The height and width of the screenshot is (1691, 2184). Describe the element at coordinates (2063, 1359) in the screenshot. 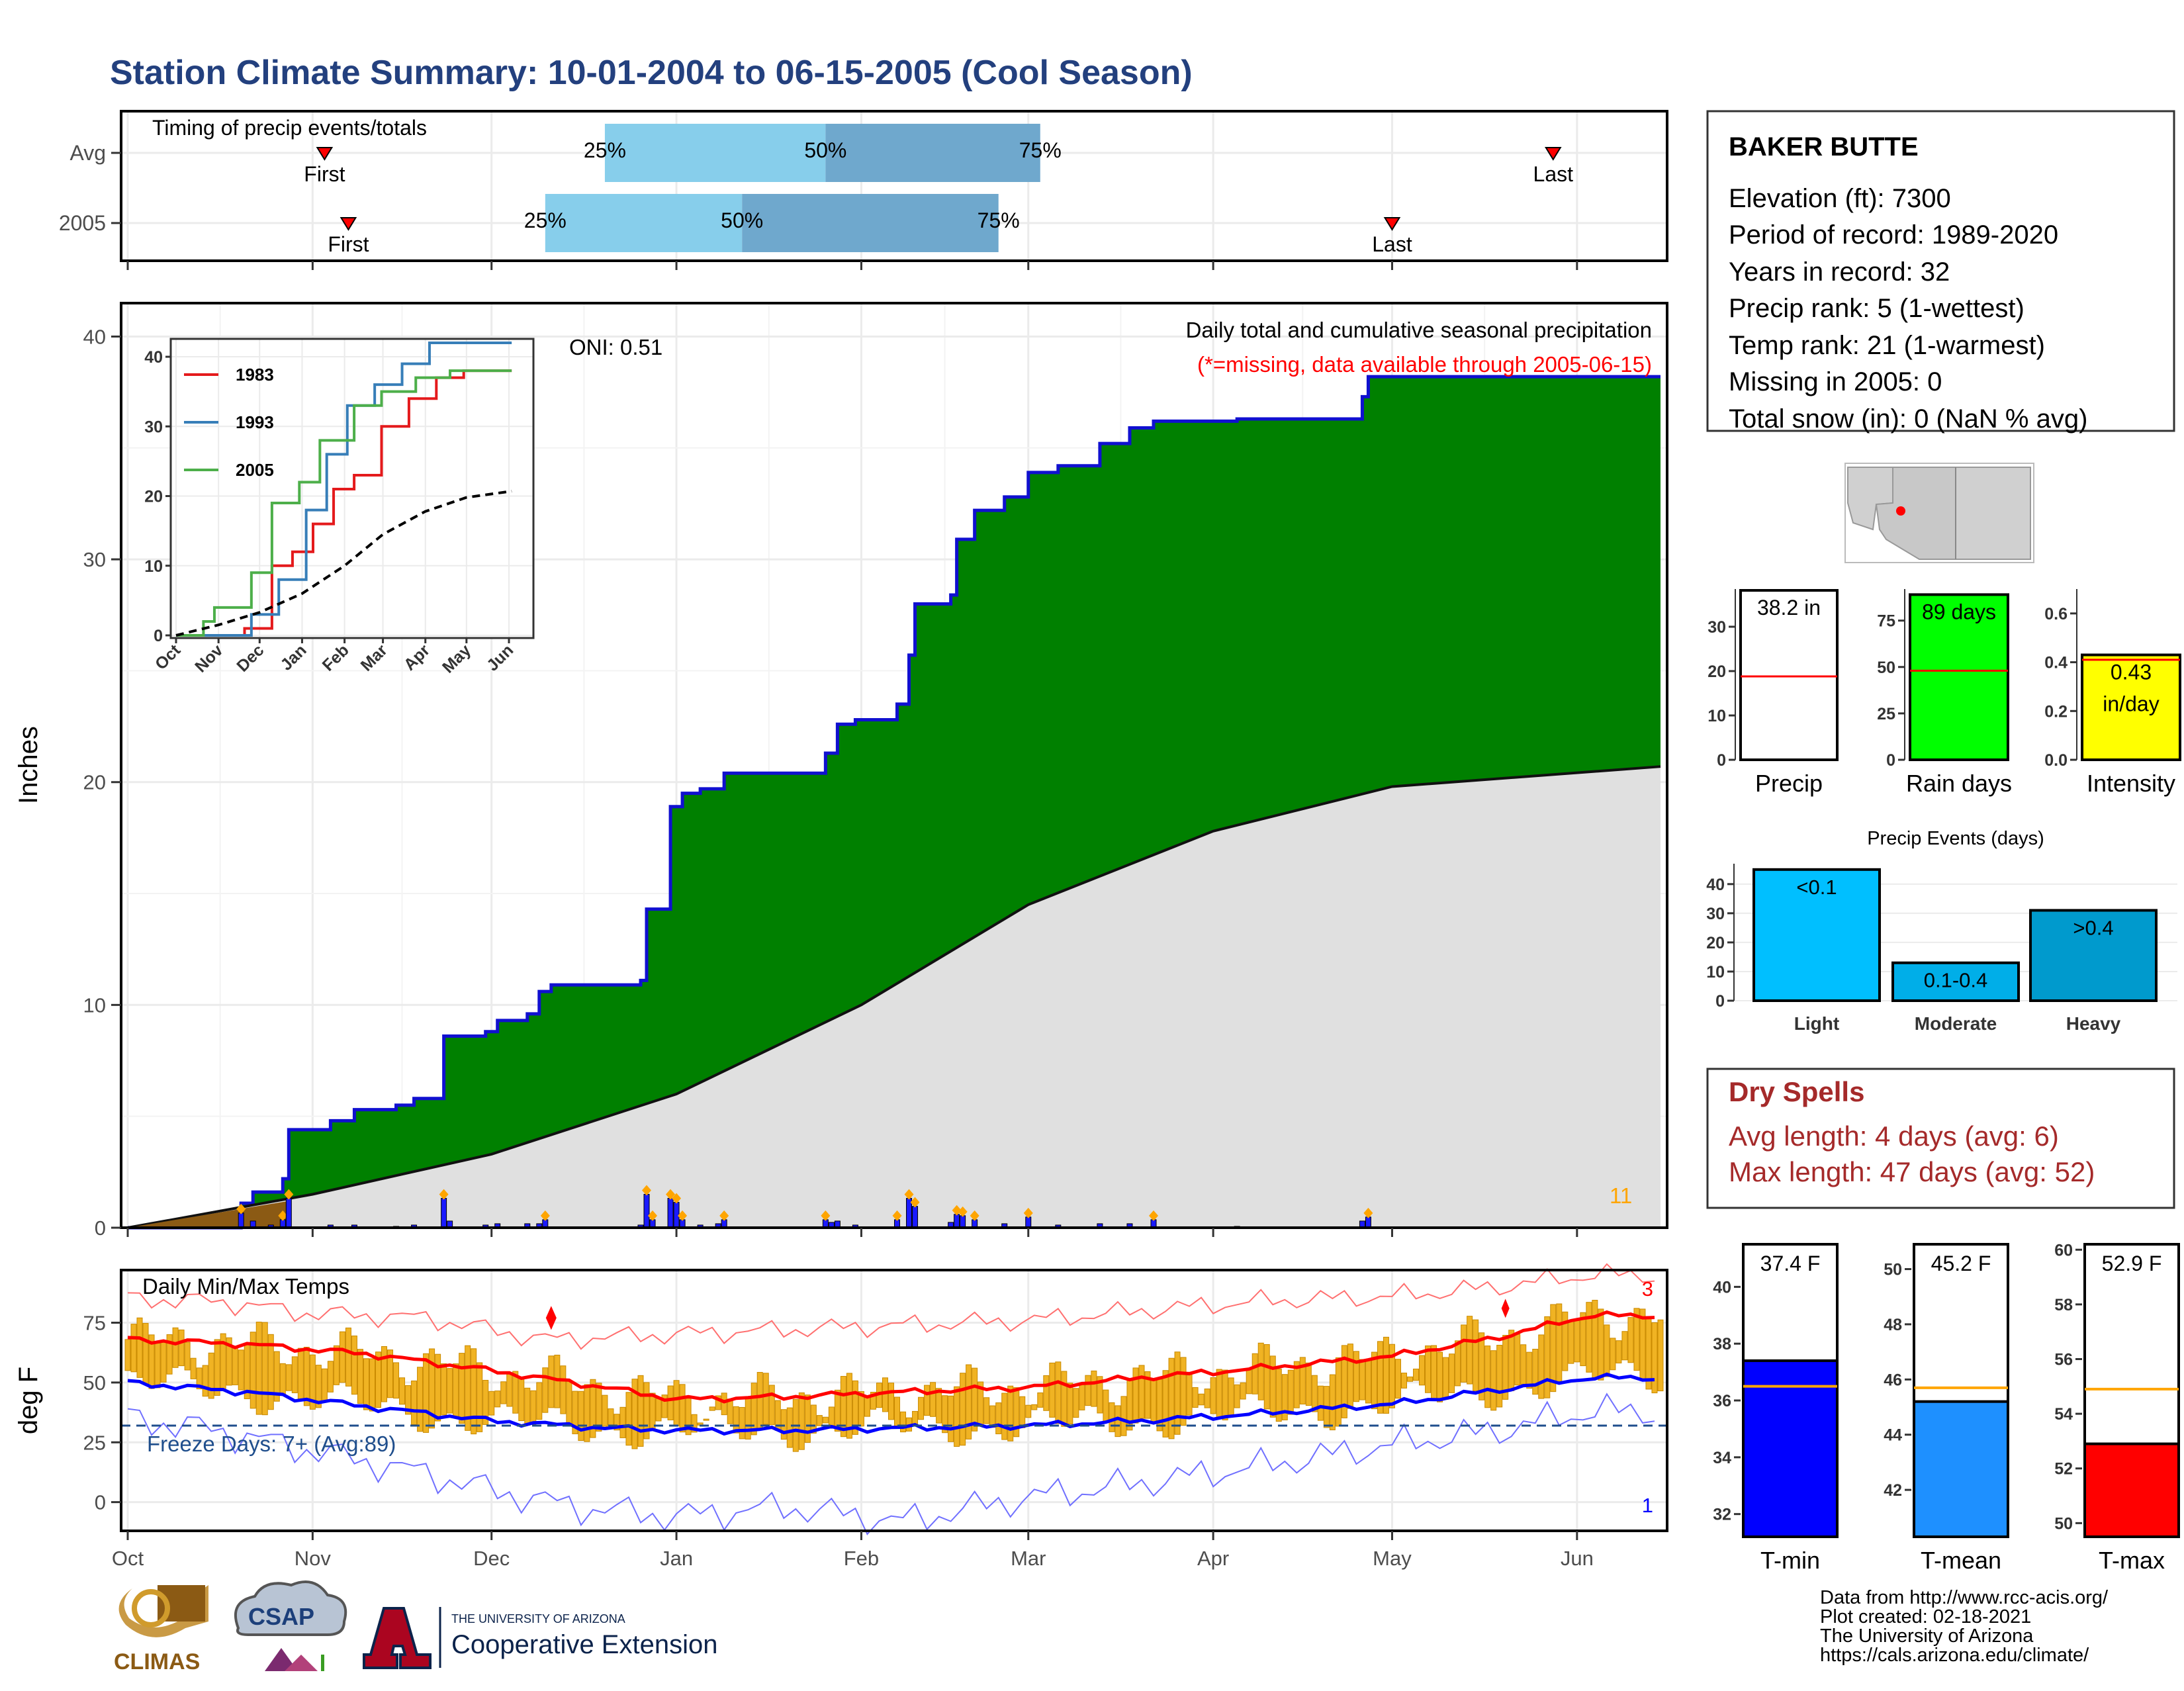

I see `temp-bar-y-tick: 56` at that location.